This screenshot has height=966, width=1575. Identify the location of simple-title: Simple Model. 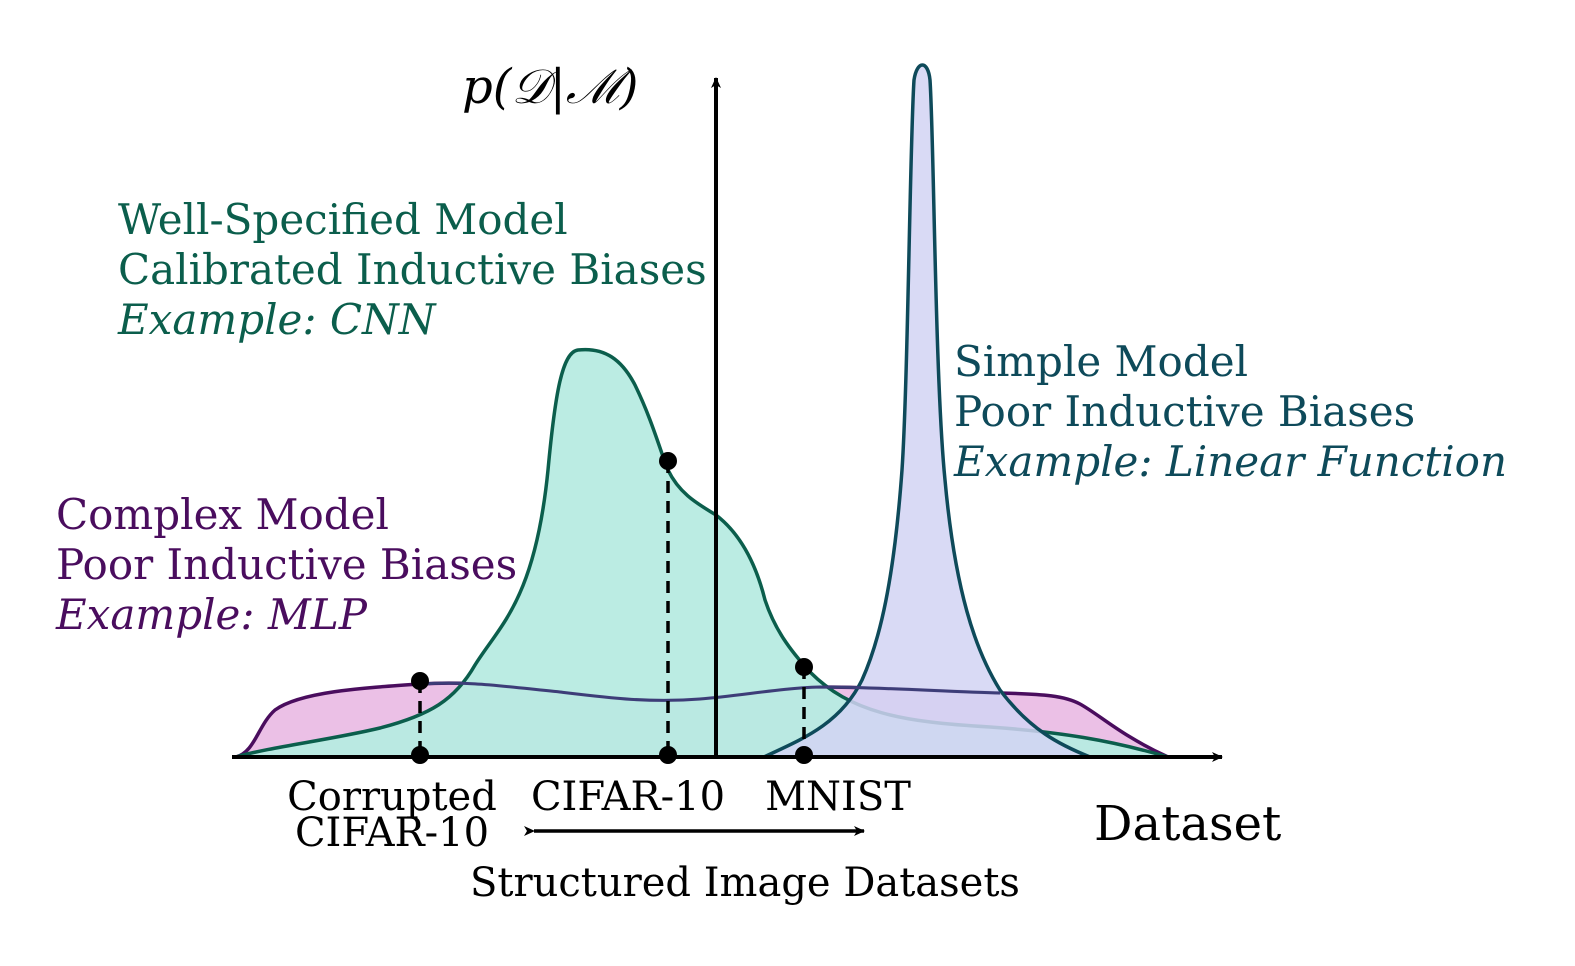
(1101, 361).